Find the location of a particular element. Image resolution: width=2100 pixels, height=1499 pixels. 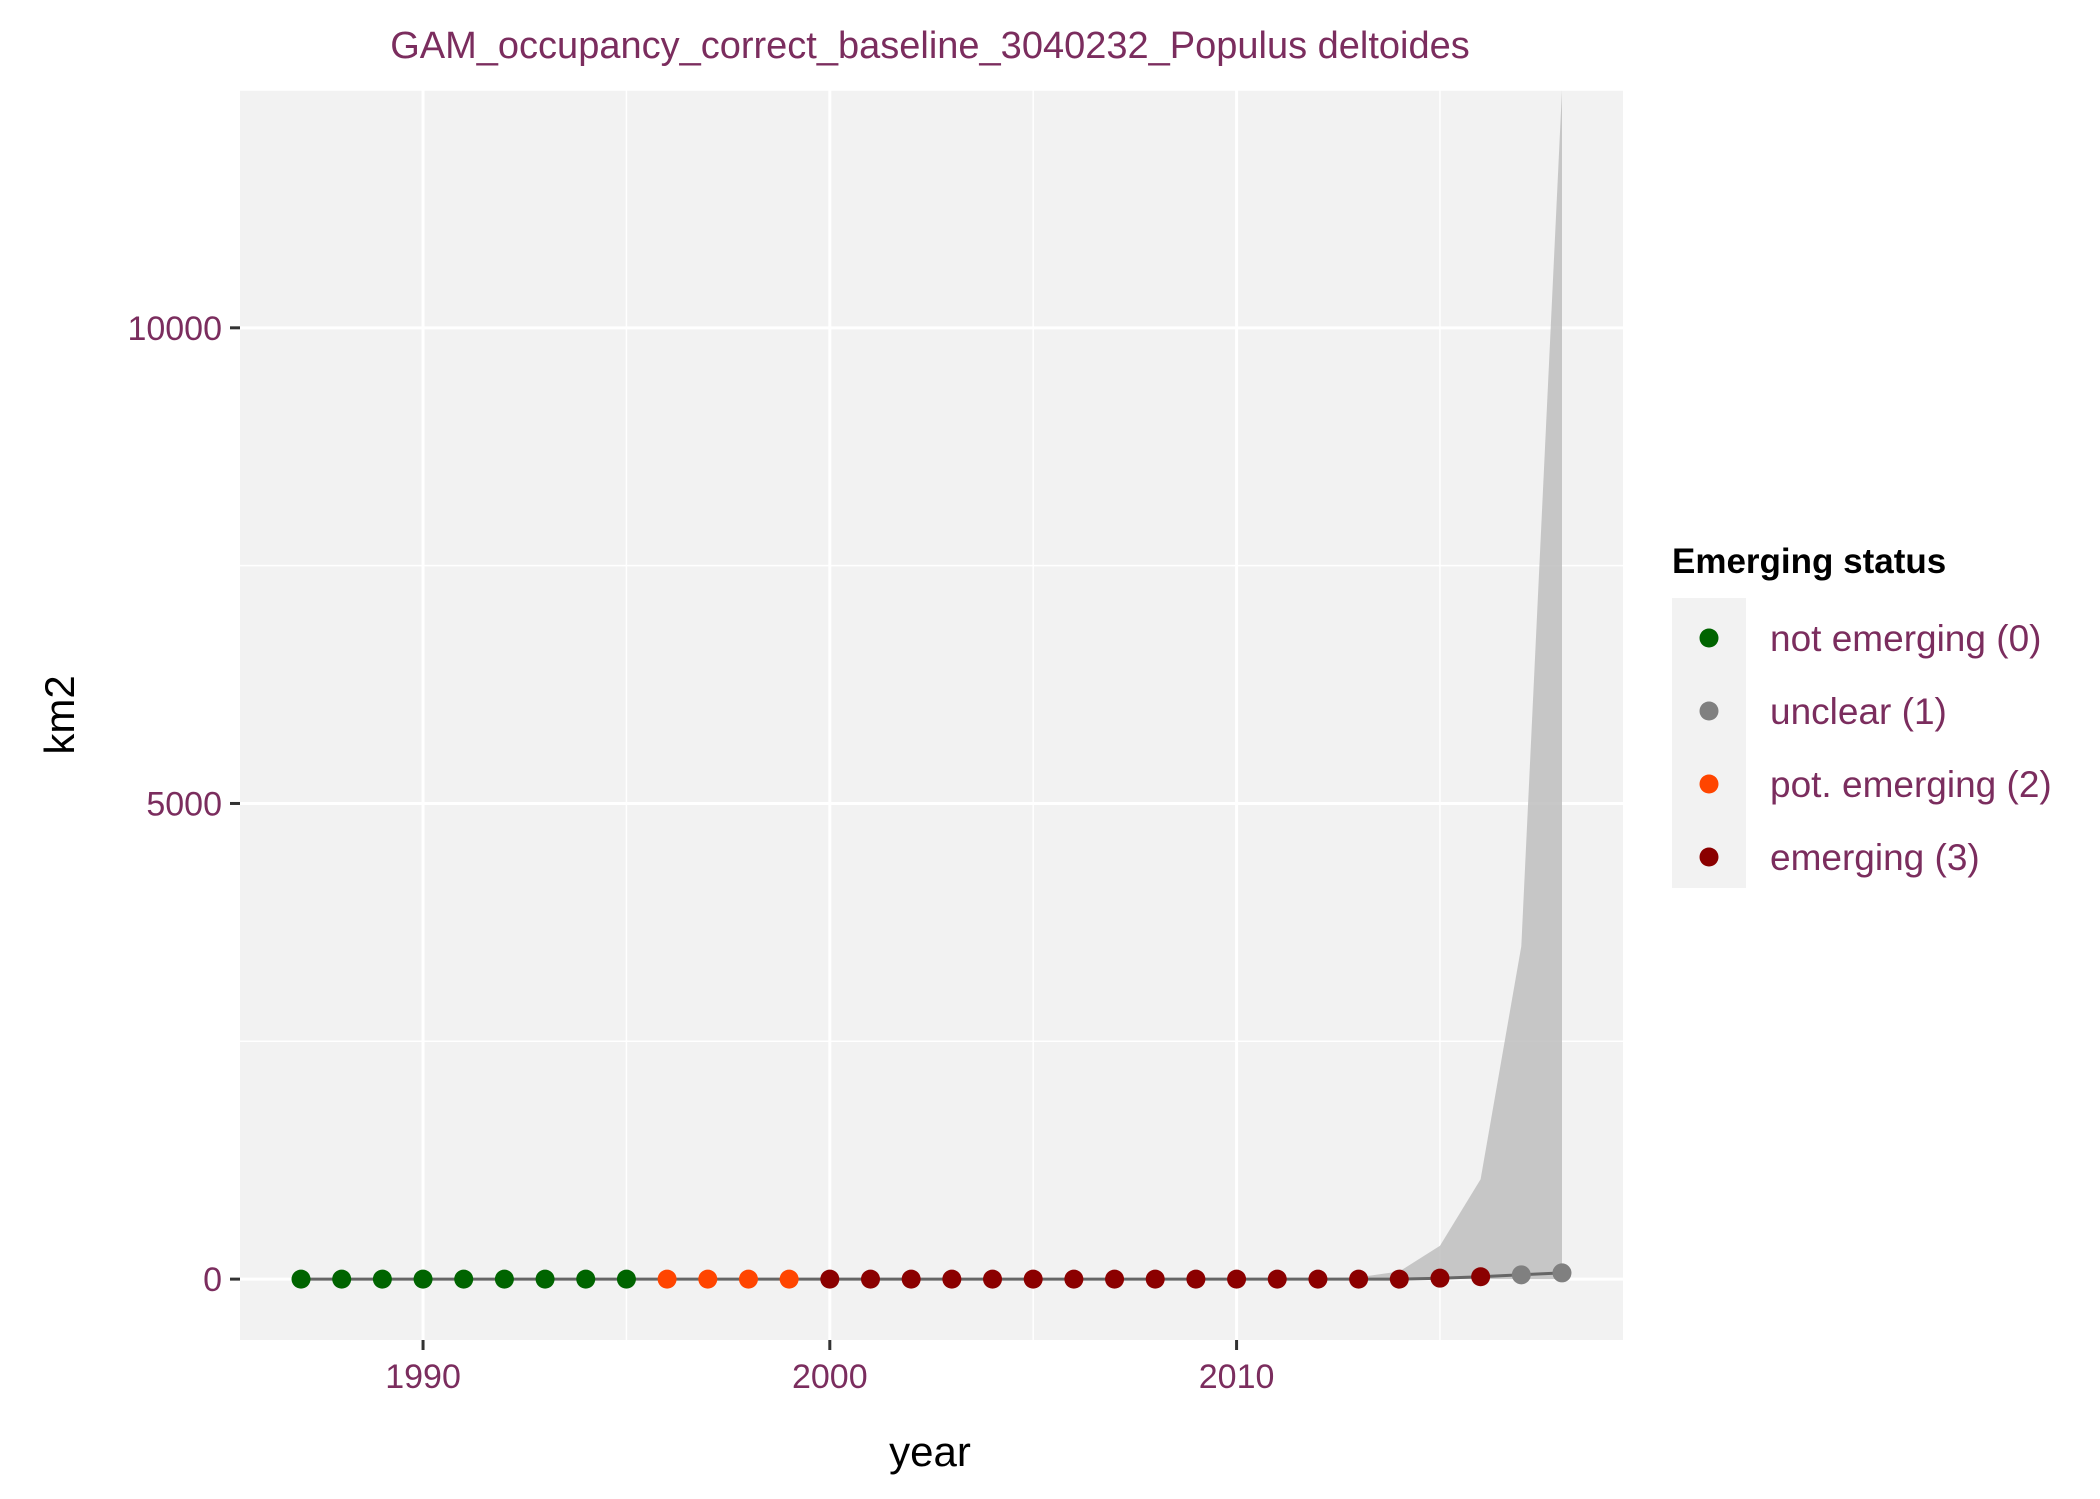

legend-label: not emerging (0) is located at coordinates (1905, 638).